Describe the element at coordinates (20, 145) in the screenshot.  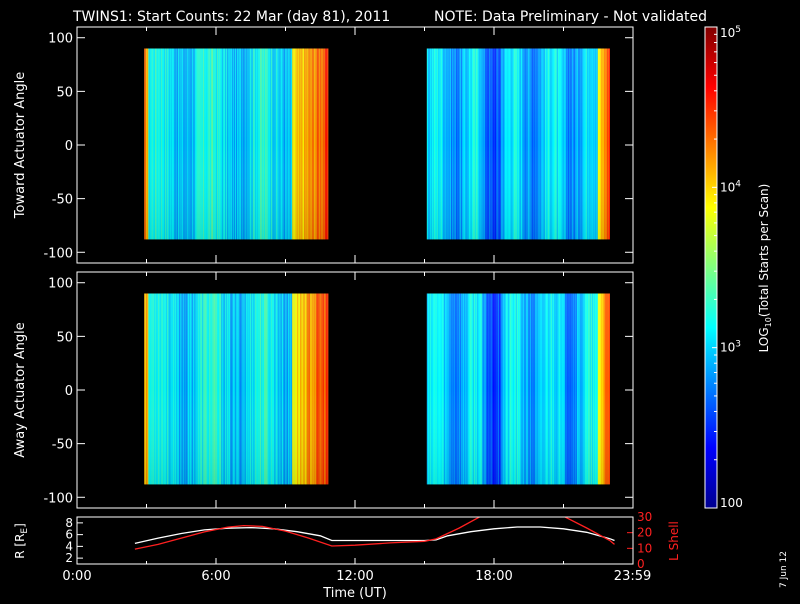
I see `toward-ylabel: Toward Actuator Angle` at that location.